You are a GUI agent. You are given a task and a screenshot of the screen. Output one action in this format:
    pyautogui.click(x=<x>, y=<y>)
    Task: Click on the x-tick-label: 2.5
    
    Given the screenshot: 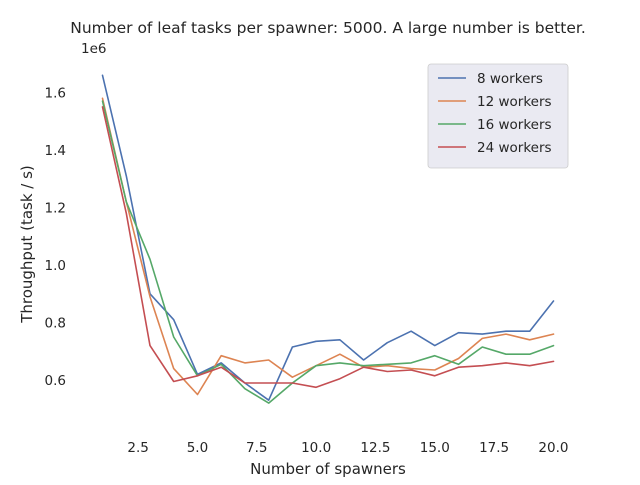 What is the action you would take?
    pyautogui.click(x=137, y=448)
    